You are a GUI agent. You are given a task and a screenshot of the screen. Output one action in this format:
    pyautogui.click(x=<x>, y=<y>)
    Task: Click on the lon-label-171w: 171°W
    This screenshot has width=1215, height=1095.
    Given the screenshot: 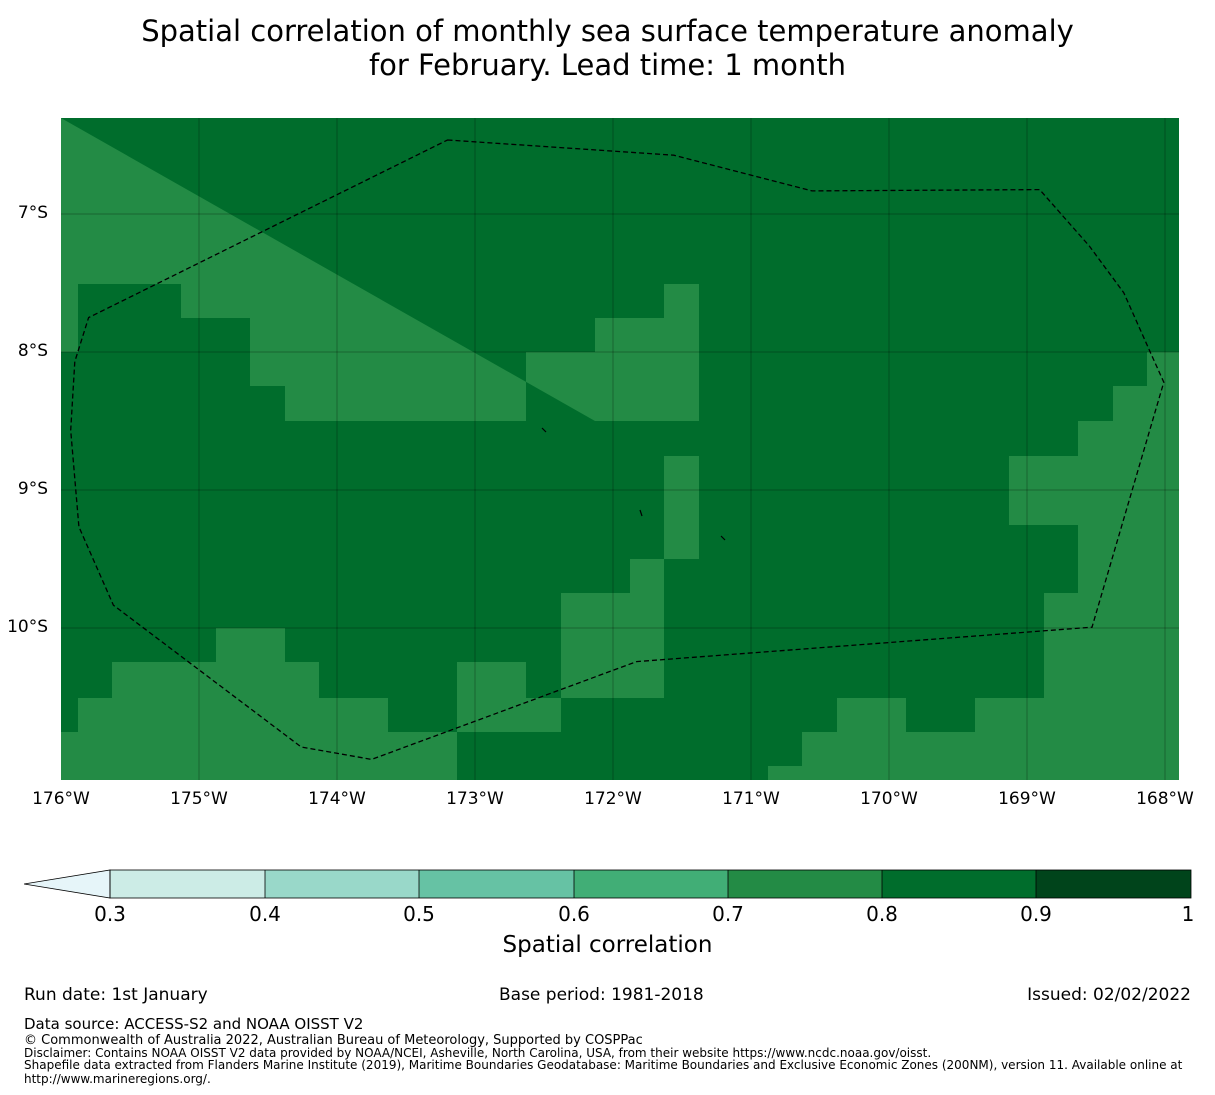 What is the action you would take?
    pyautogui.click(x=751, y=799)
    